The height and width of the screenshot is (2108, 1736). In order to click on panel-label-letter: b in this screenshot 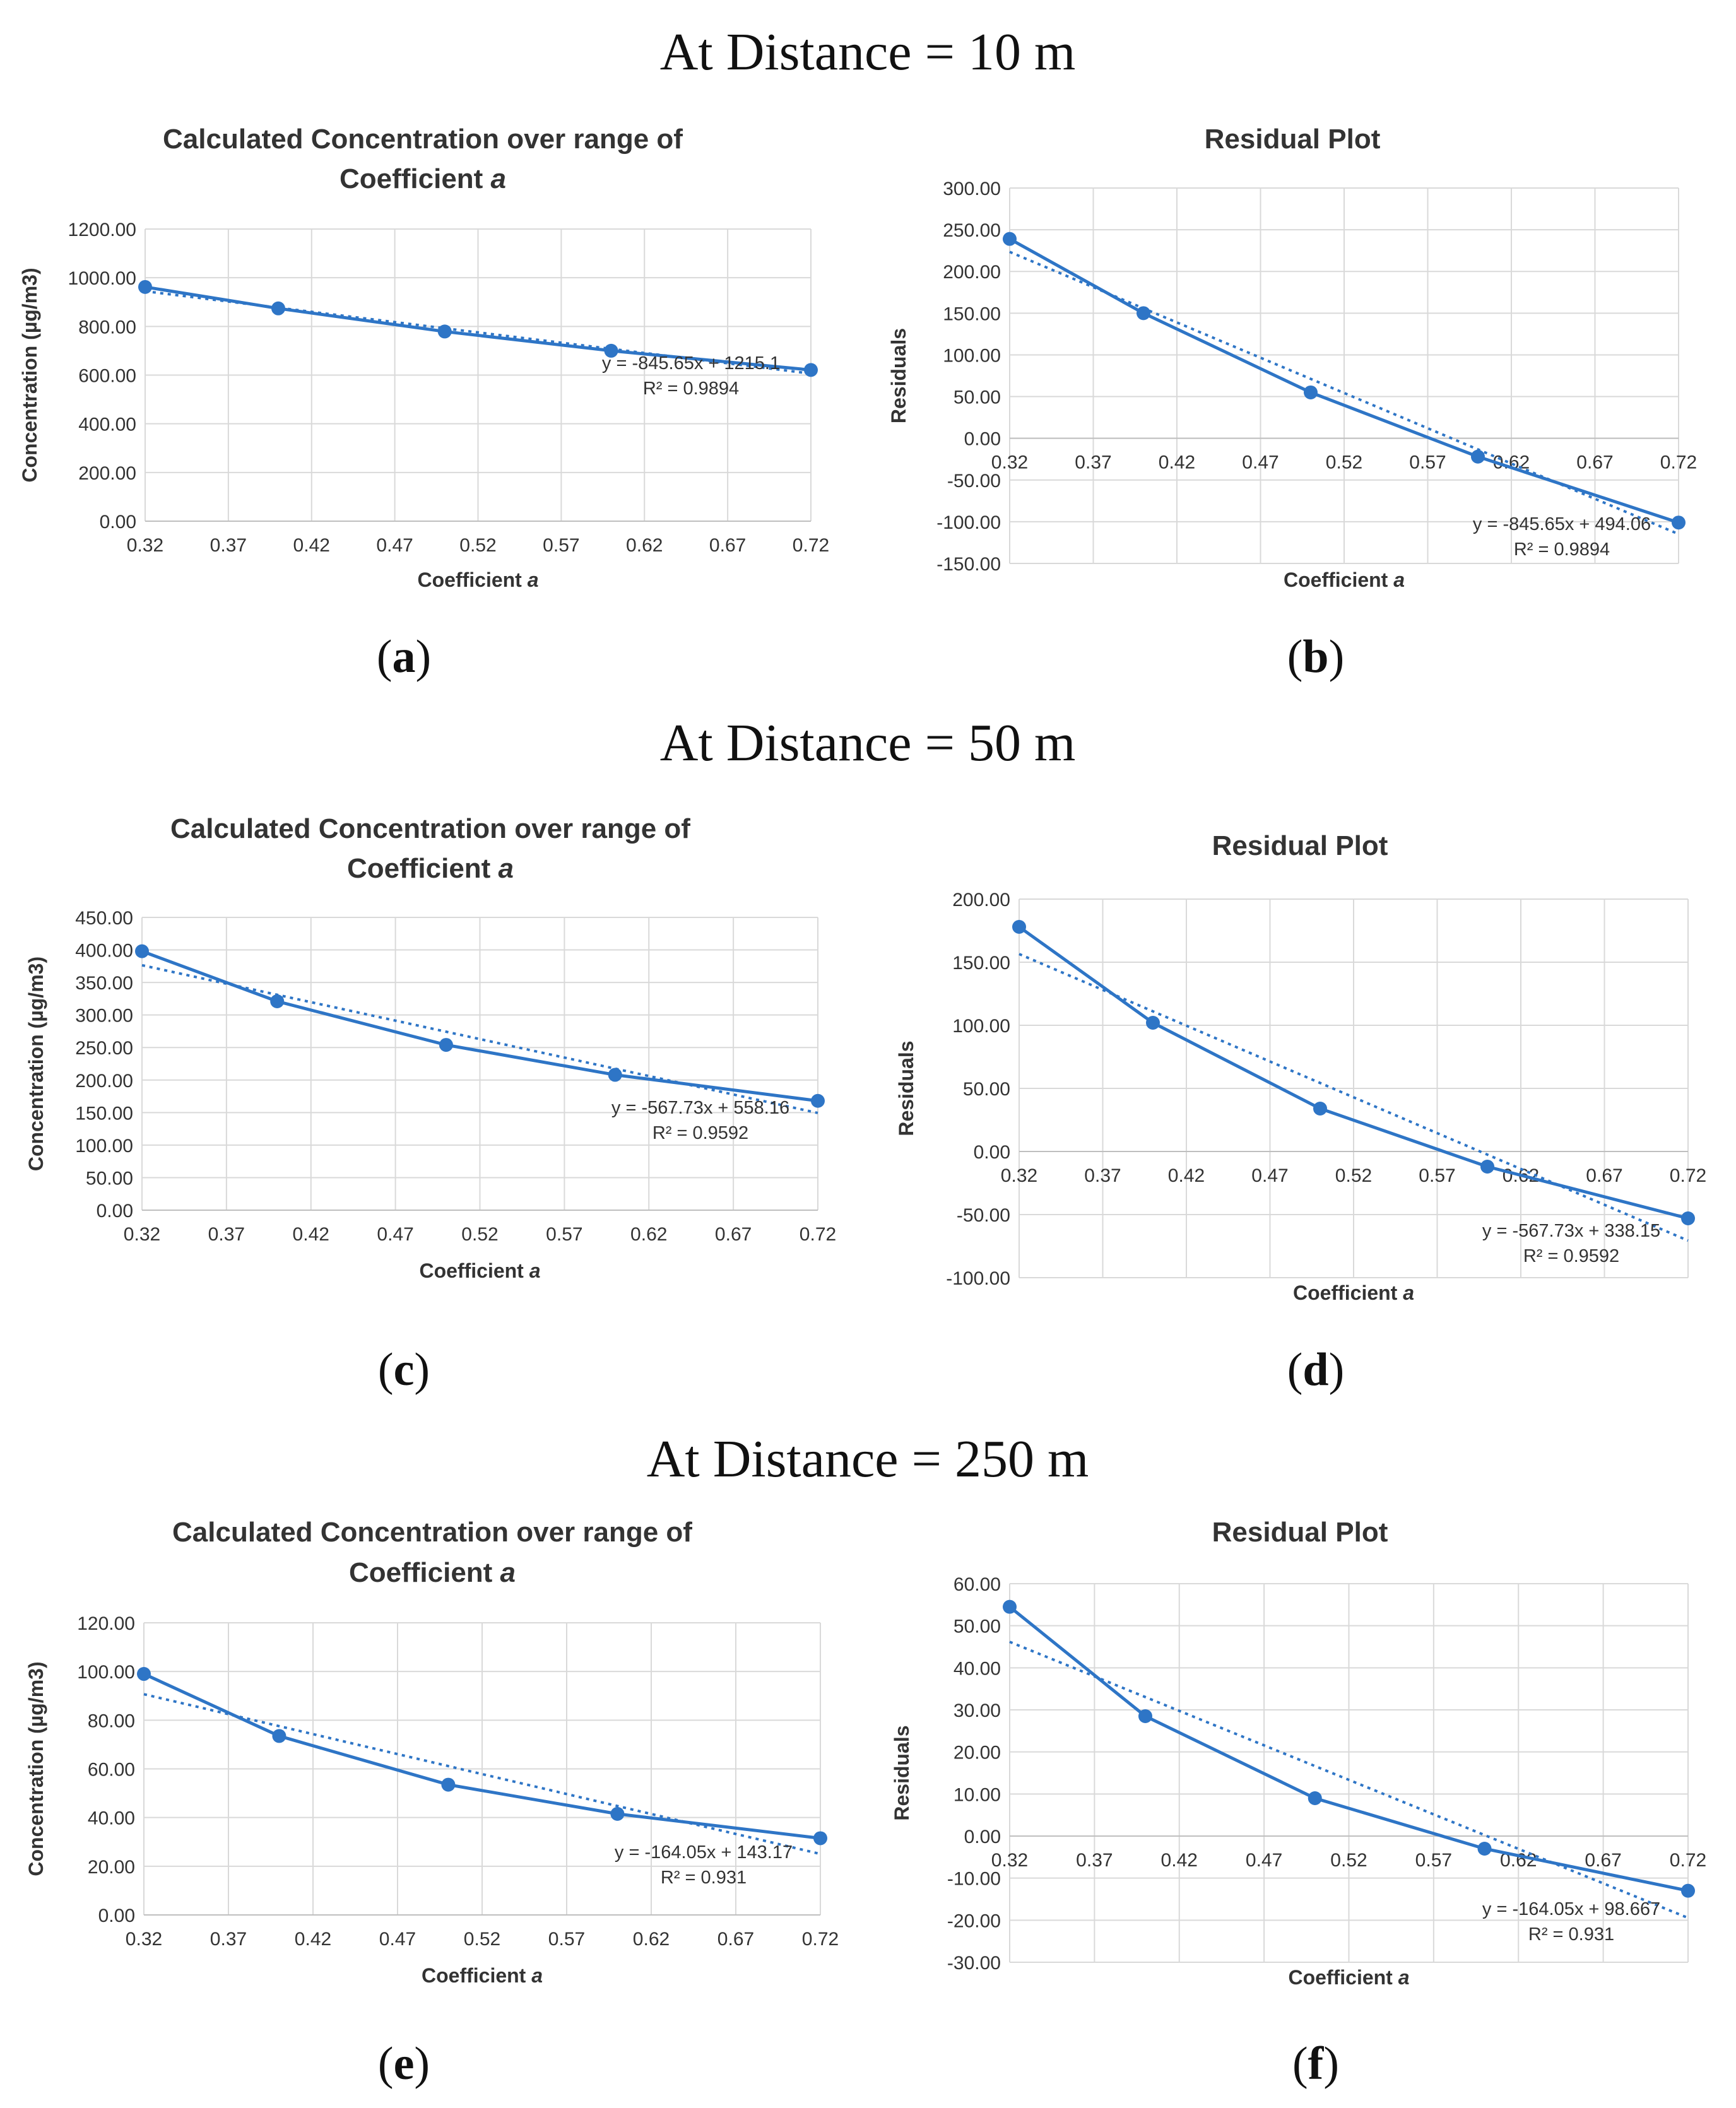, I will do `click(1315, 657)`.